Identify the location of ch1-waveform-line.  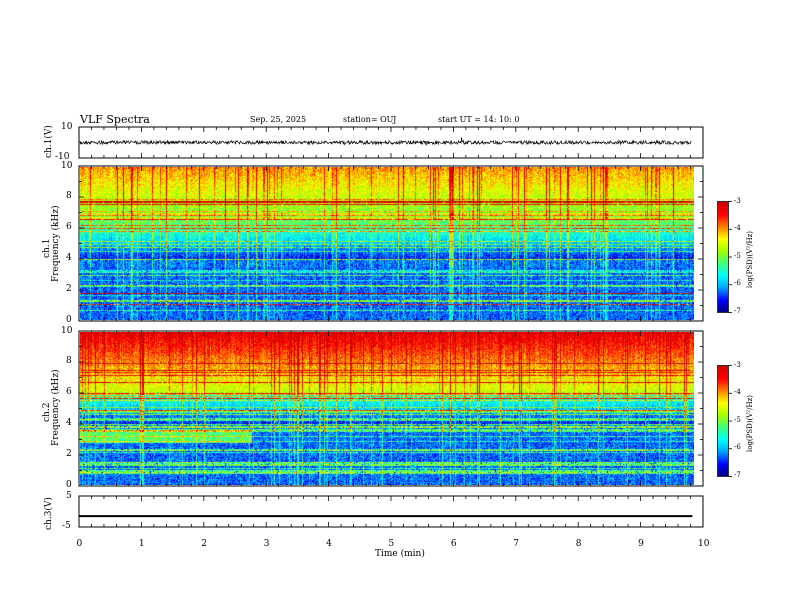
(385, 142).